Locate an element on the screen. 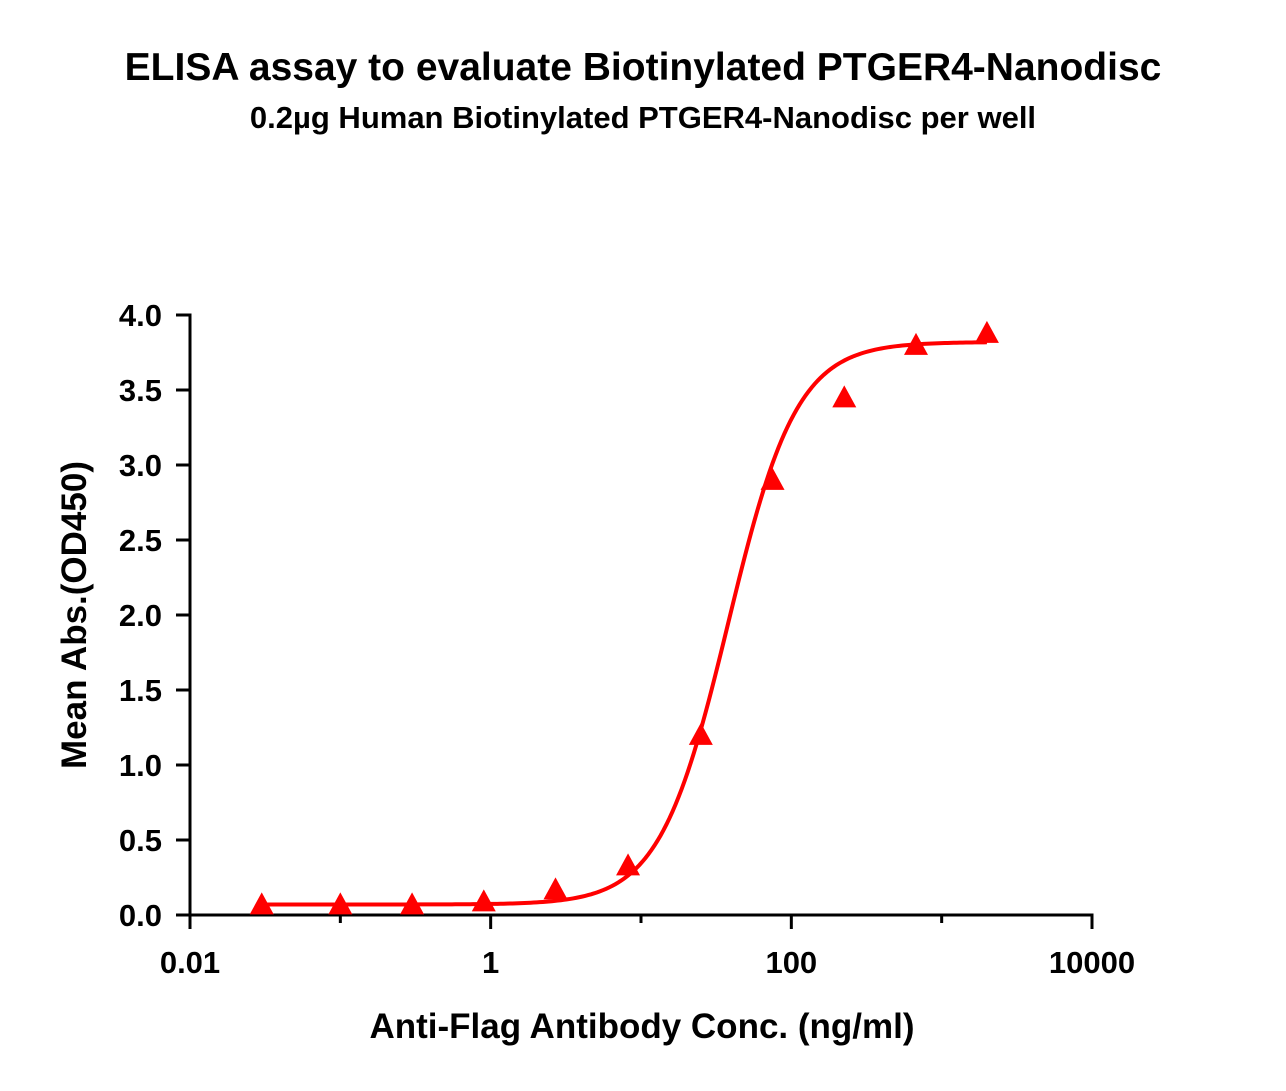 This screenshot has height=1091, width=1286. x-axis-label: Anti-Flag Antibody Conc. (ng/ml) is located at coordinates (641, 1026).